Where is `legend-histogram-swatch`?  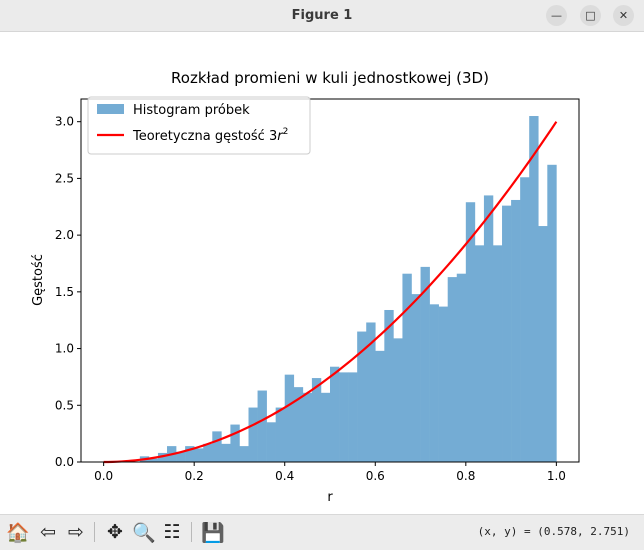
legend-histogram-swatch is located at coordinates (110, 109).